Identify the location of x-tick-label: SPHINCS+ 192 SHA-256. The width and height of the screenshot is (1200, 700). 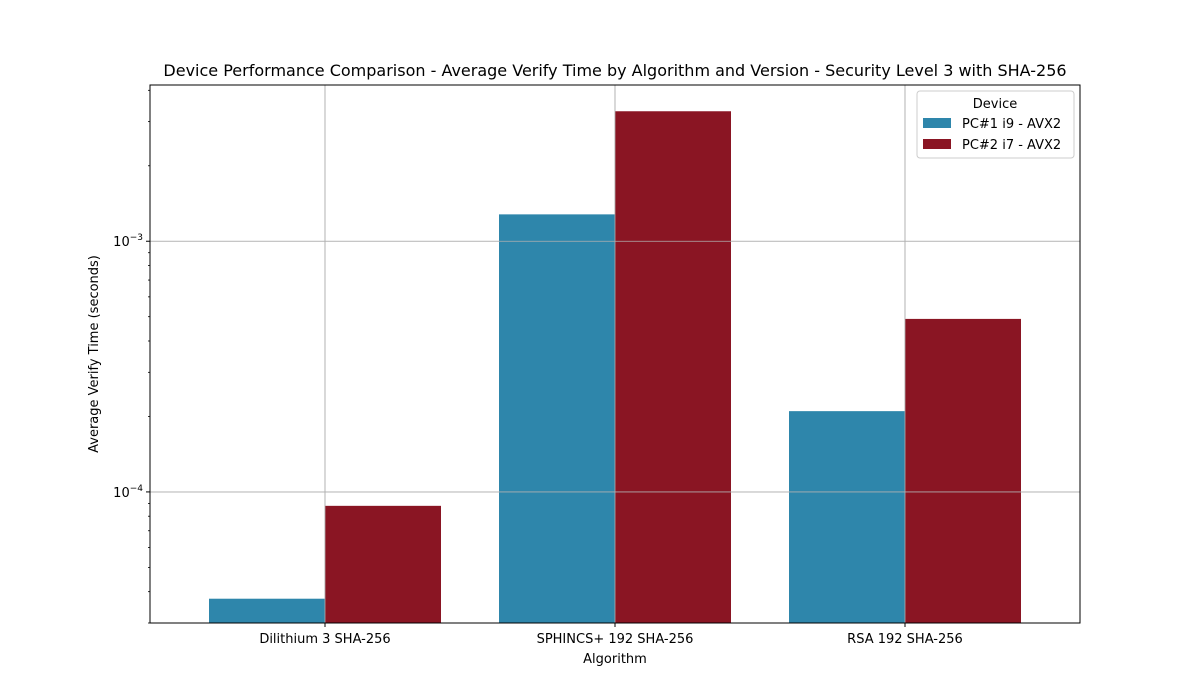
(615, 639).